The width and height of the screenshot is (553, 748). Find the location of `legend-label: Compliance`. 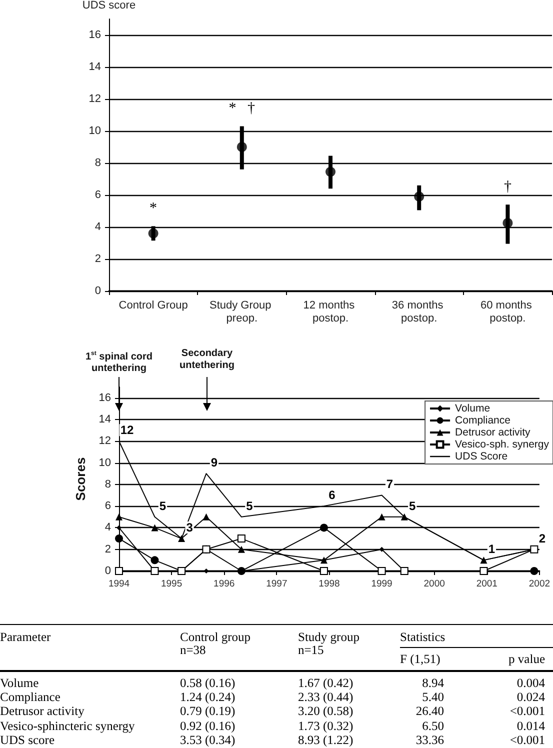

legend-label: Compliance is located at coordinates (483, 420).